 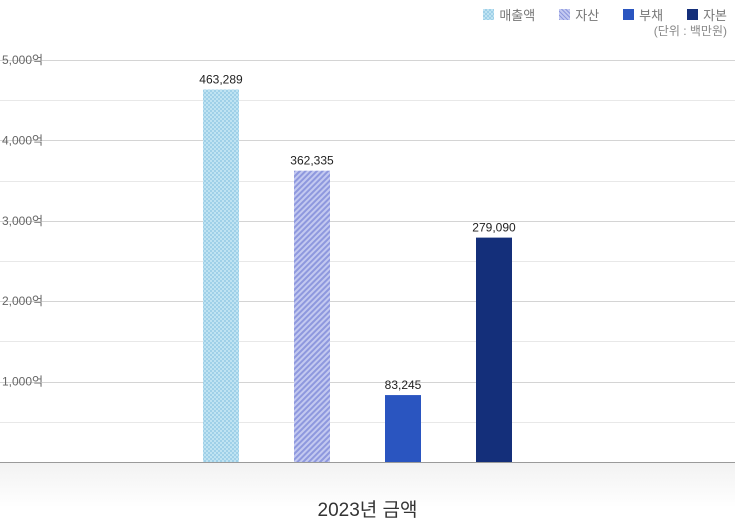 What do you see at coordinates (22, 140) in the screenshot?
I see `y-tick-label: 4,000억` at bounding box center [22, 140].